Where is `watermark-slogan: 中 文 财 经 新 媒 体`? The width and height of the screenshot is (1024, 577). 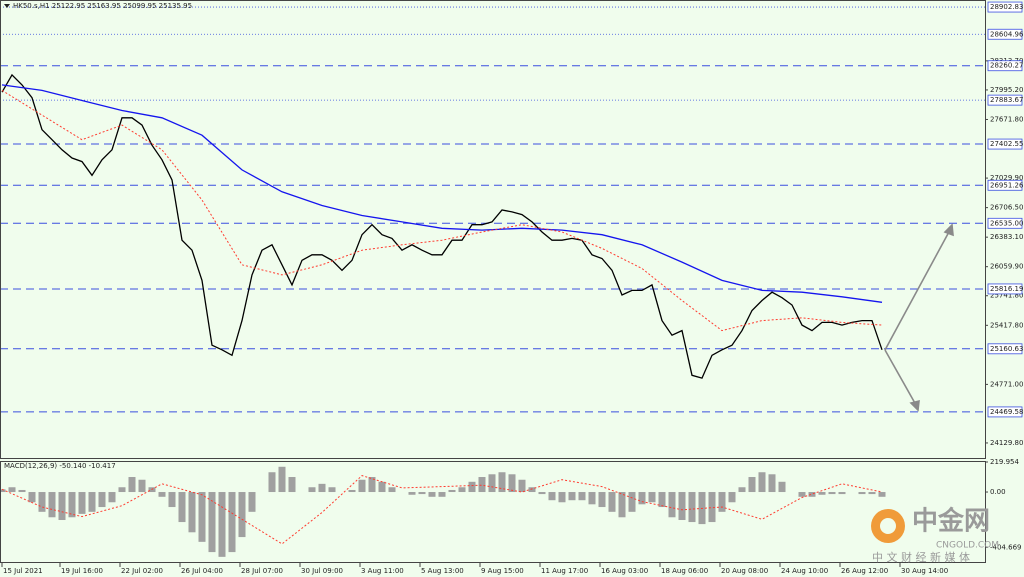 watermark-slogan: 中 文 财 经 新 媒 体 is located at coordinates (921, 557).